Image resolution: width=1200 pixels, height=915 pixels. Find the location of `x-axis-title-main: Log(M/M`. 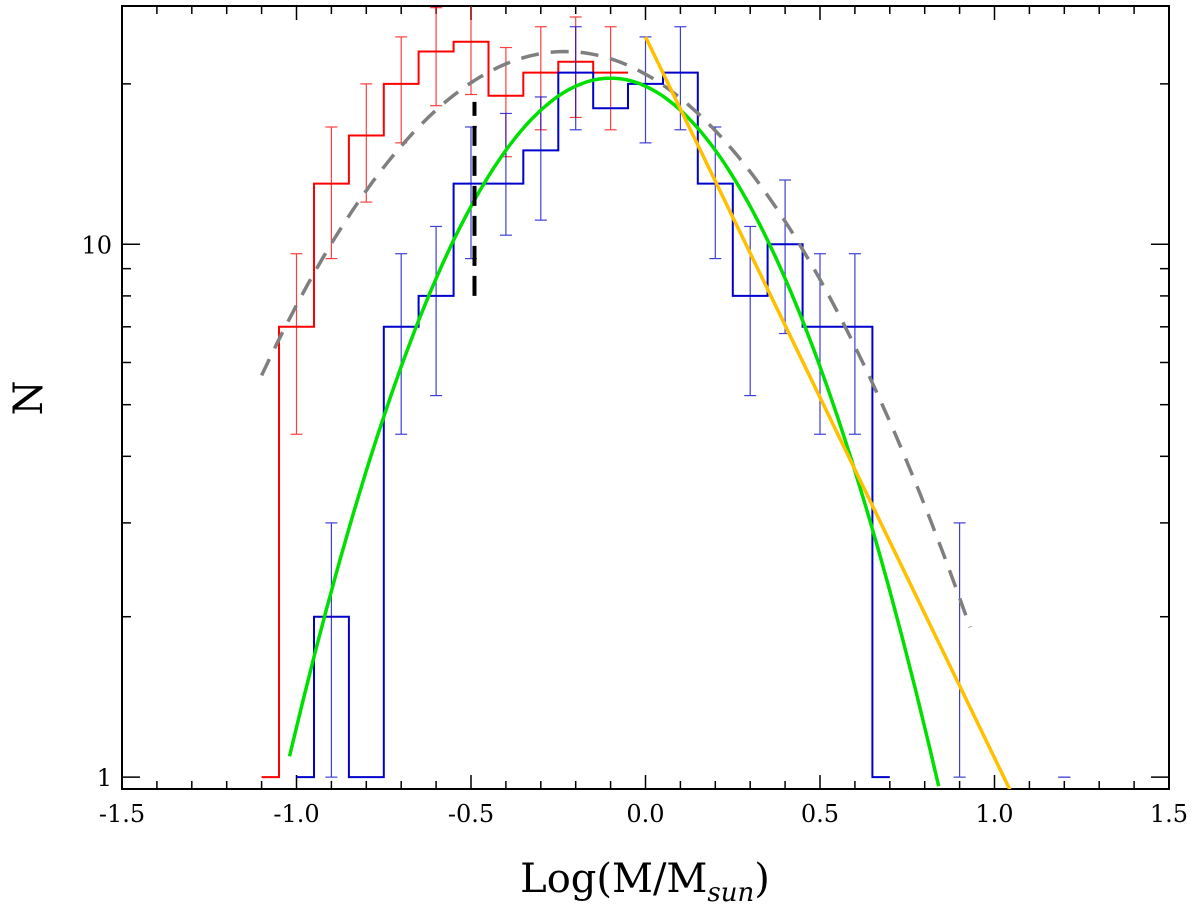

x-axis-title-main: Log(M/M is located at coordinates (613, 879).